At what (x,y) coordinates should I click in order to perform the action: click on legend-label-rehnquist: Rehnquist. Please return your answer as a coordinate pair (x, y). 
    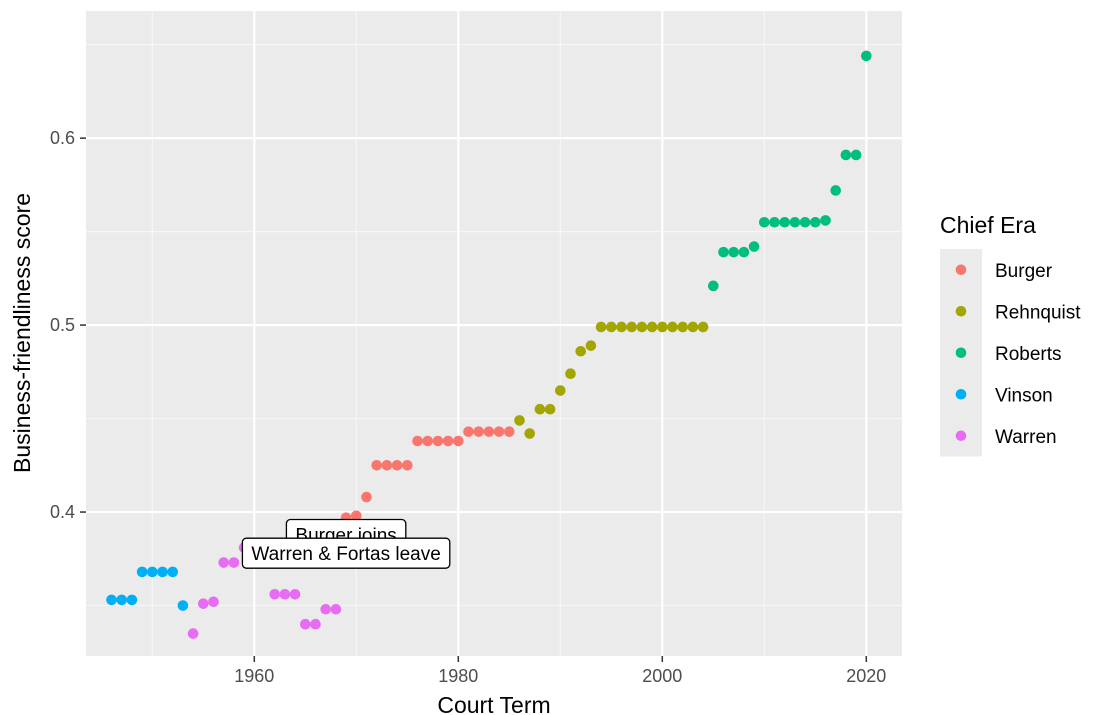
    Looking at the image, I should click on (1038, 312).